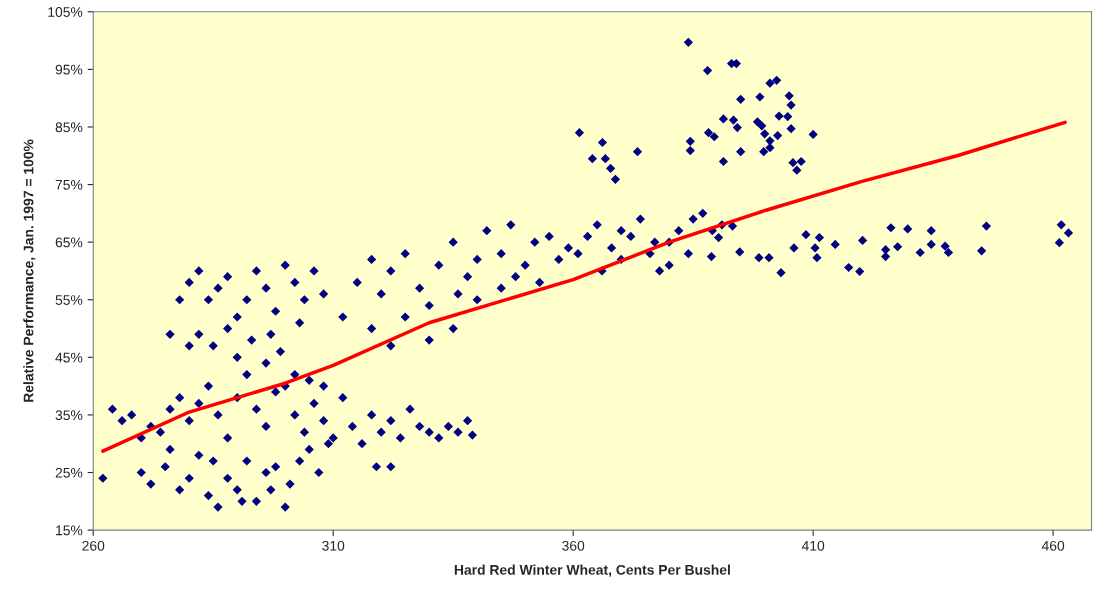  Describe the element at coordinates (65, 12) in the screenshot. I see `y-tick-label: 105%` at that location.